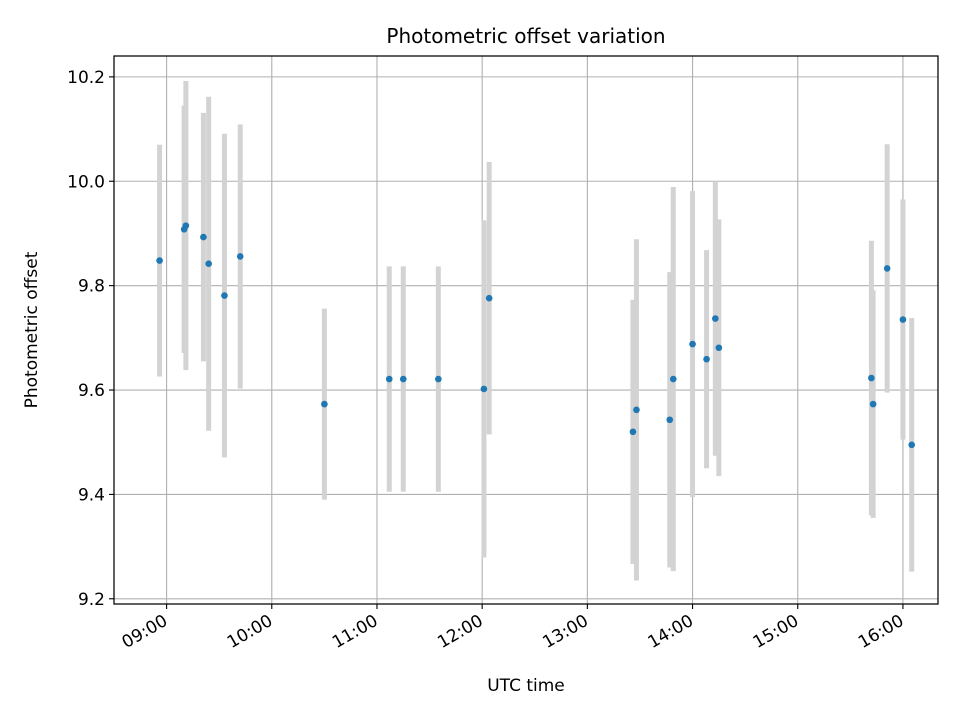 The height and width of the screenshot is (720, 960). What do you see at coordinates (91, 391) in the screenshot?
I see `y-tick-label: 9.6` at bounding box center [91, 391].